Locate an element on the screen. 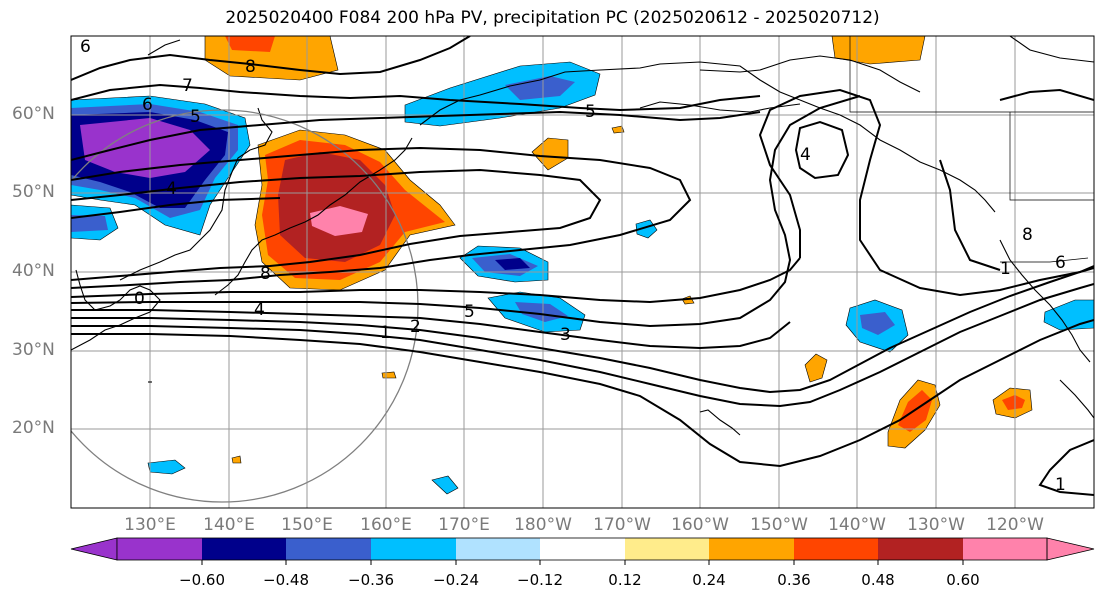  colorbar-tick-label: −0.12 is located at coordinates (540, 580).